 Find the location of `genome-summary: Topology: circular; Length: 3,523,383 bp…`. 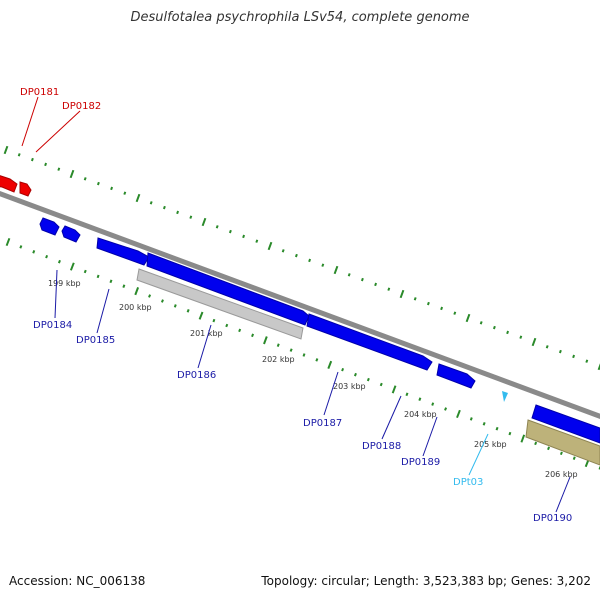

genome-summary: Topology: circular; Length: 3,523,383 bp… is located at coordinates (426, 581).